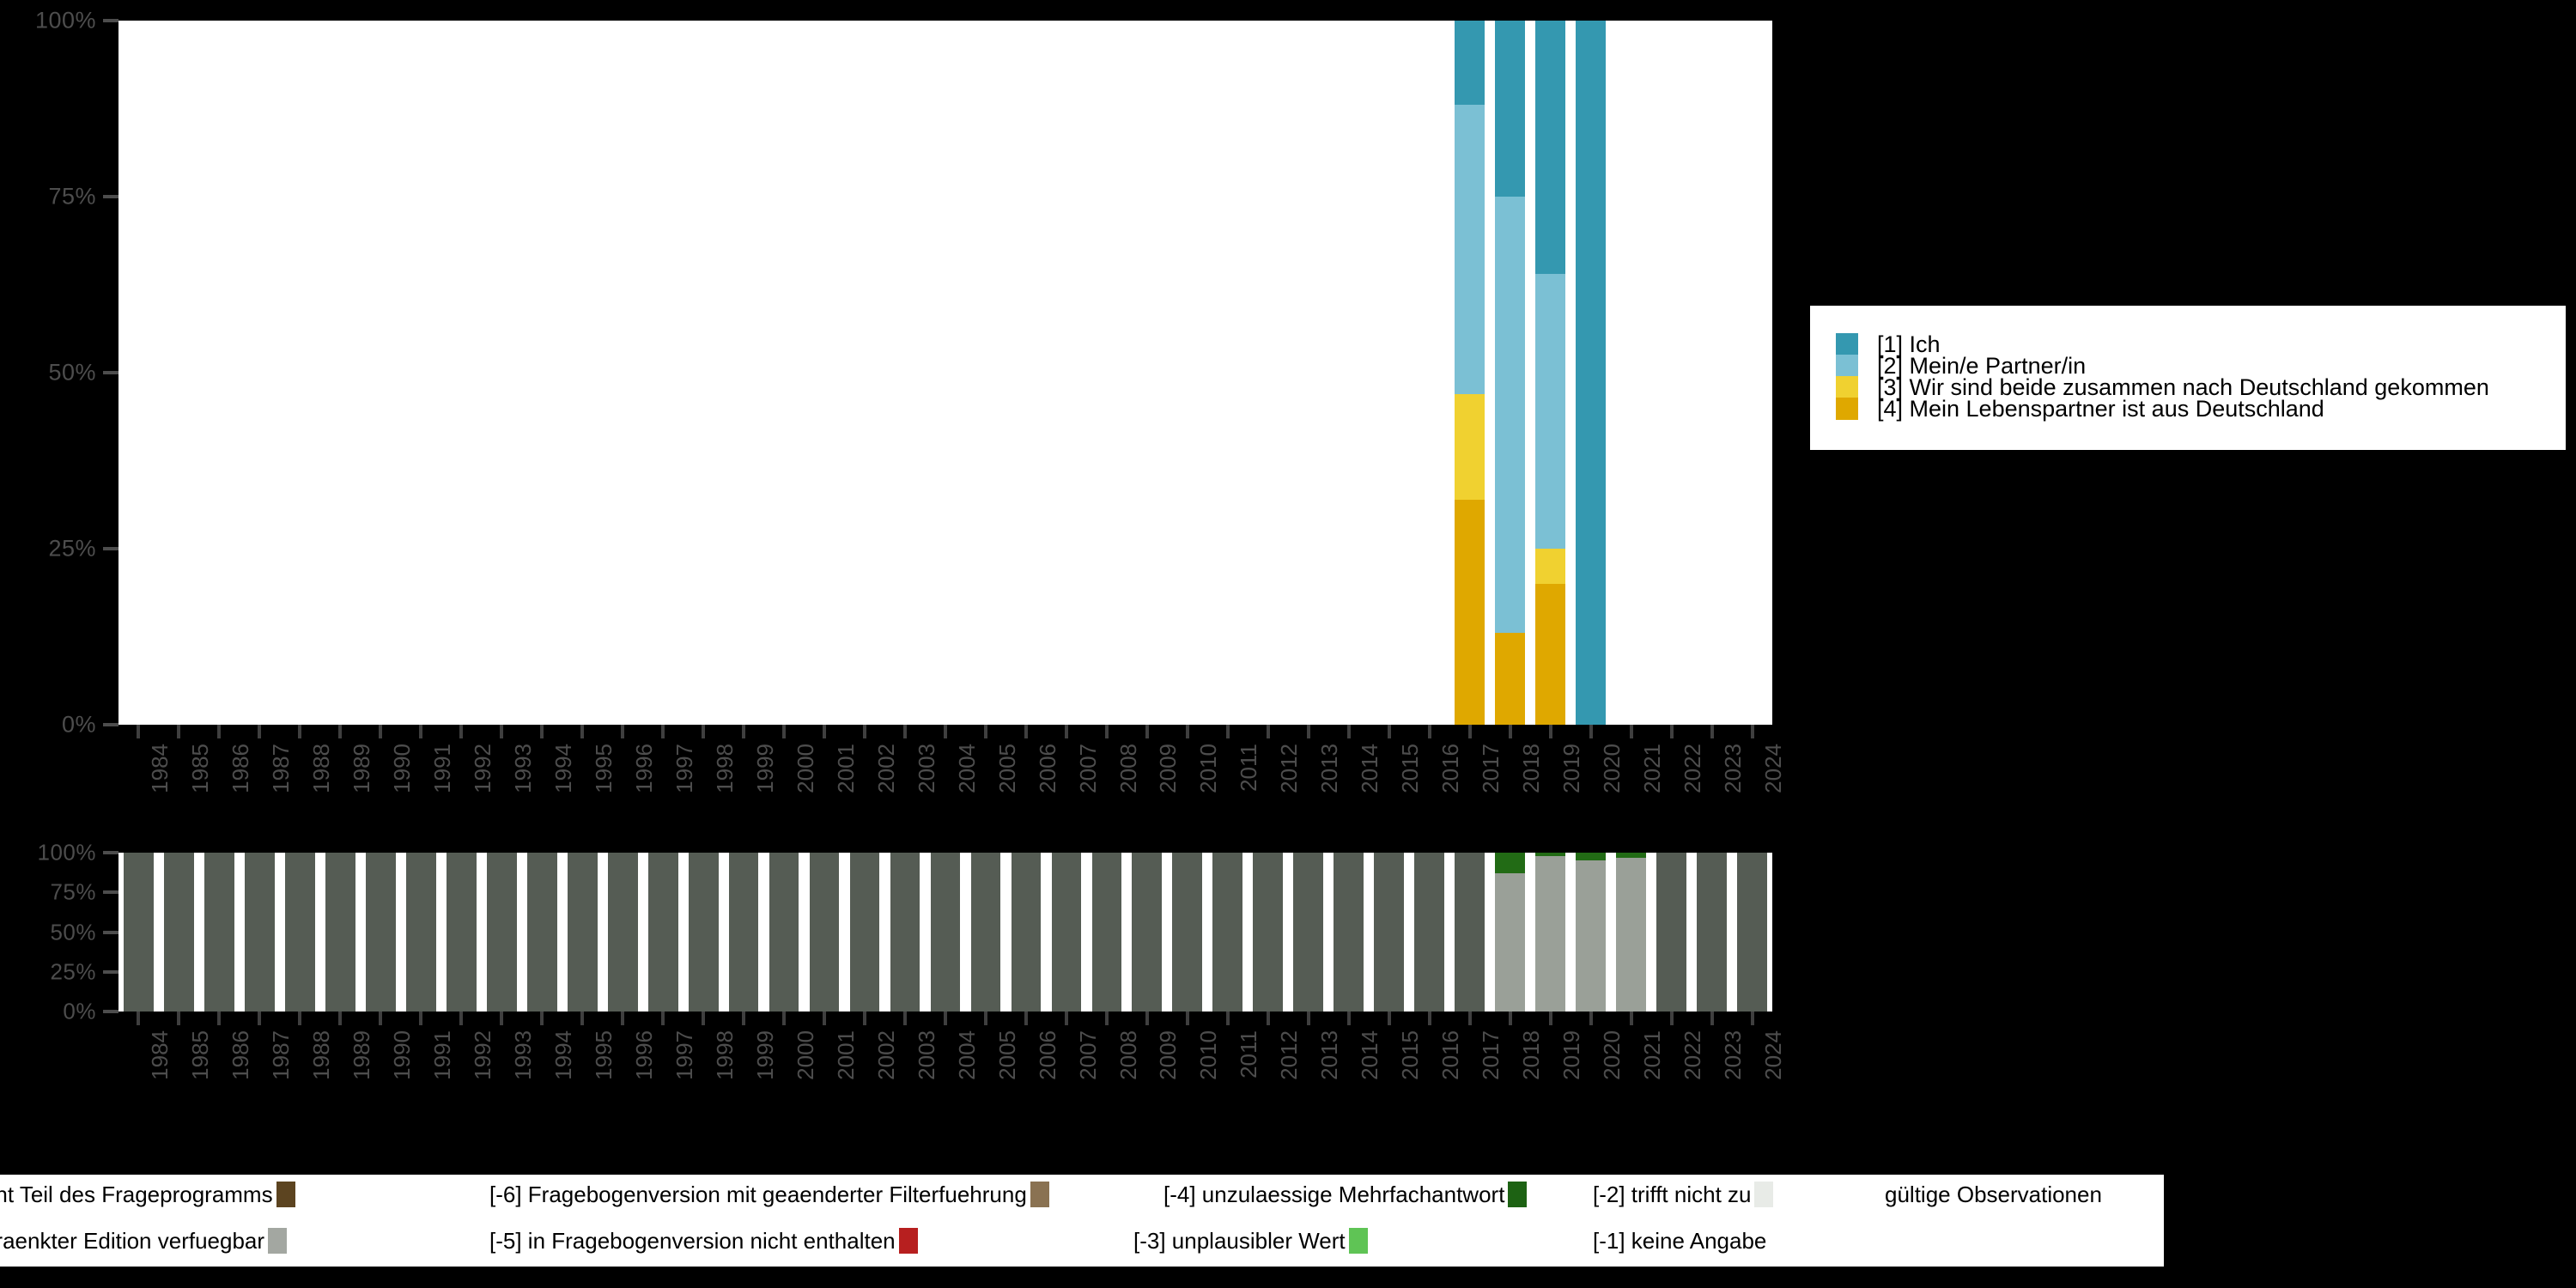 The height and width of the screenshot is (1288, 2576). What do you see at coordinates (1208, 768) in the screenshot?
I see `x-axis-tick-label: 2010` at bounding box center [1208, 768].